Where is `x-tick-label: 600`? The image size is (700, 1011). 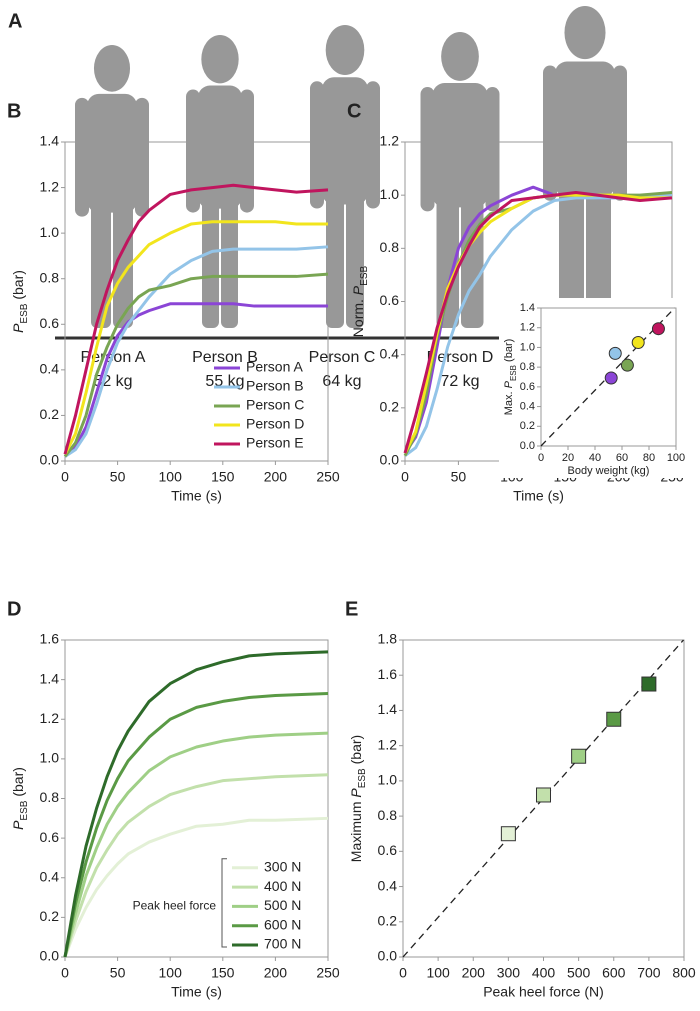
x-tick-label: 600 is located at coordinates (614, 973).